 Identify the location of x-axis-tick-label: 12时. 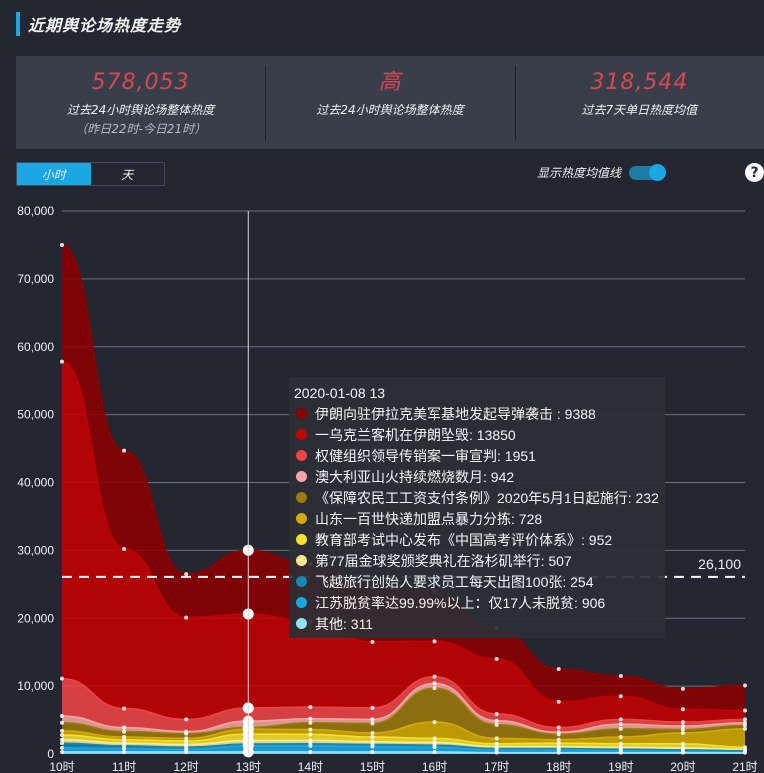
(186, 766).